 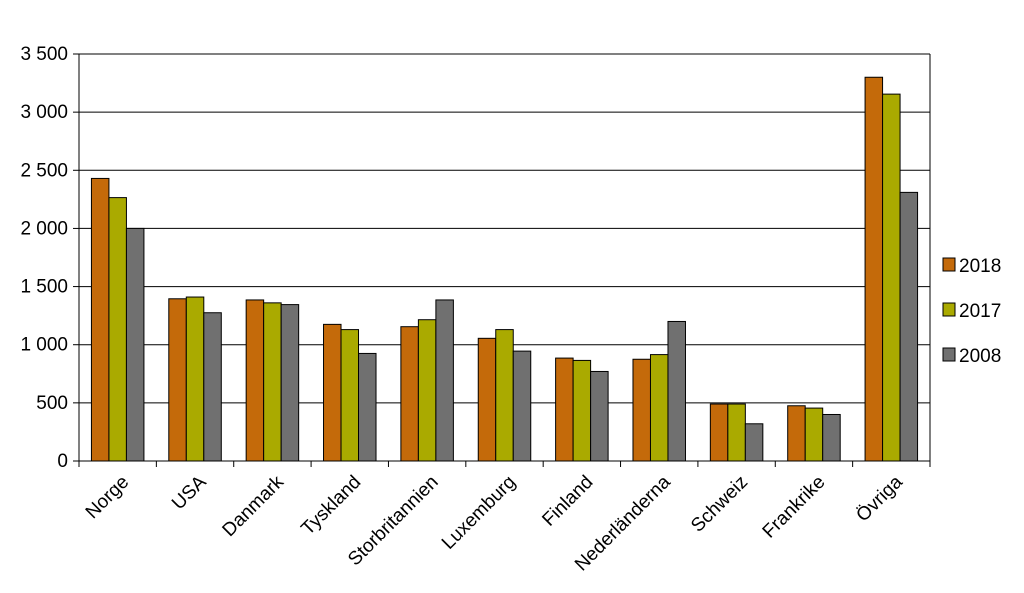 I want to click on x-tick-label: USA, so click(x=189, y=492).